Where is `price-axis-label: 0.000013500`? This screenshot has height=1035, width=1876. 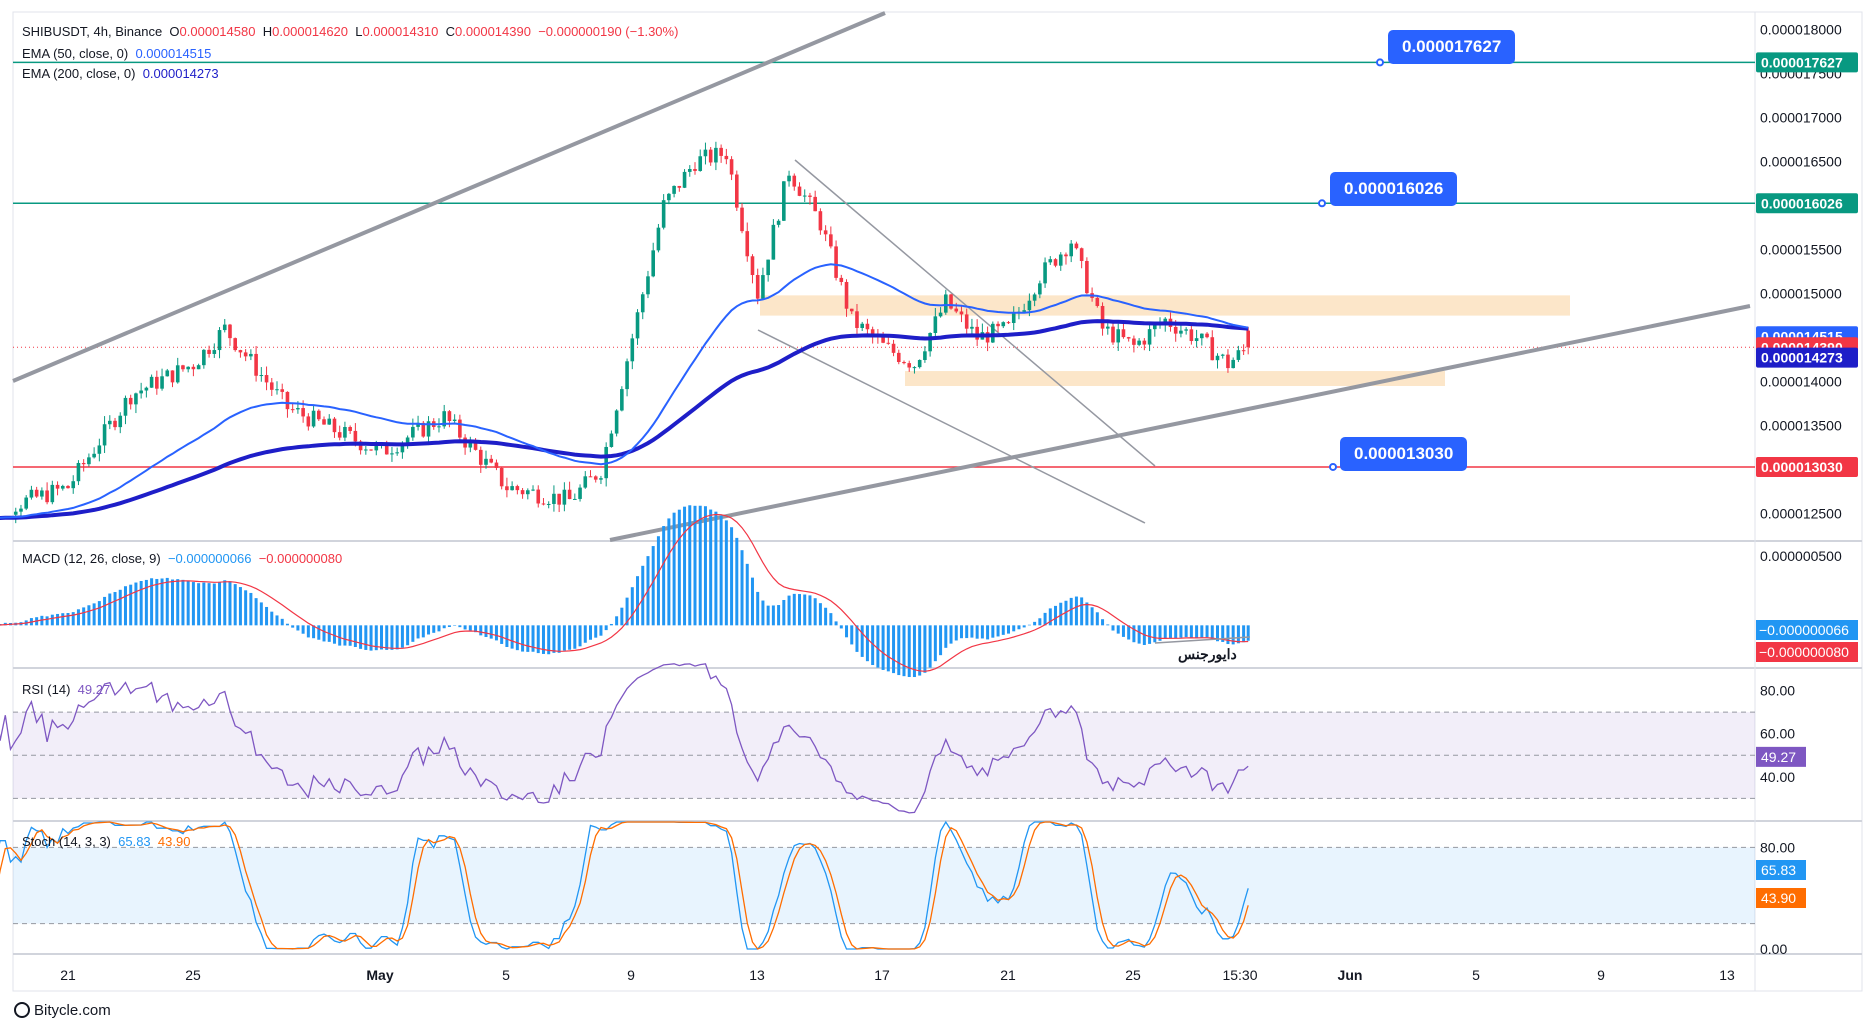
price-axis-label: 0.000013500 is located at coordinates (1801, 426).